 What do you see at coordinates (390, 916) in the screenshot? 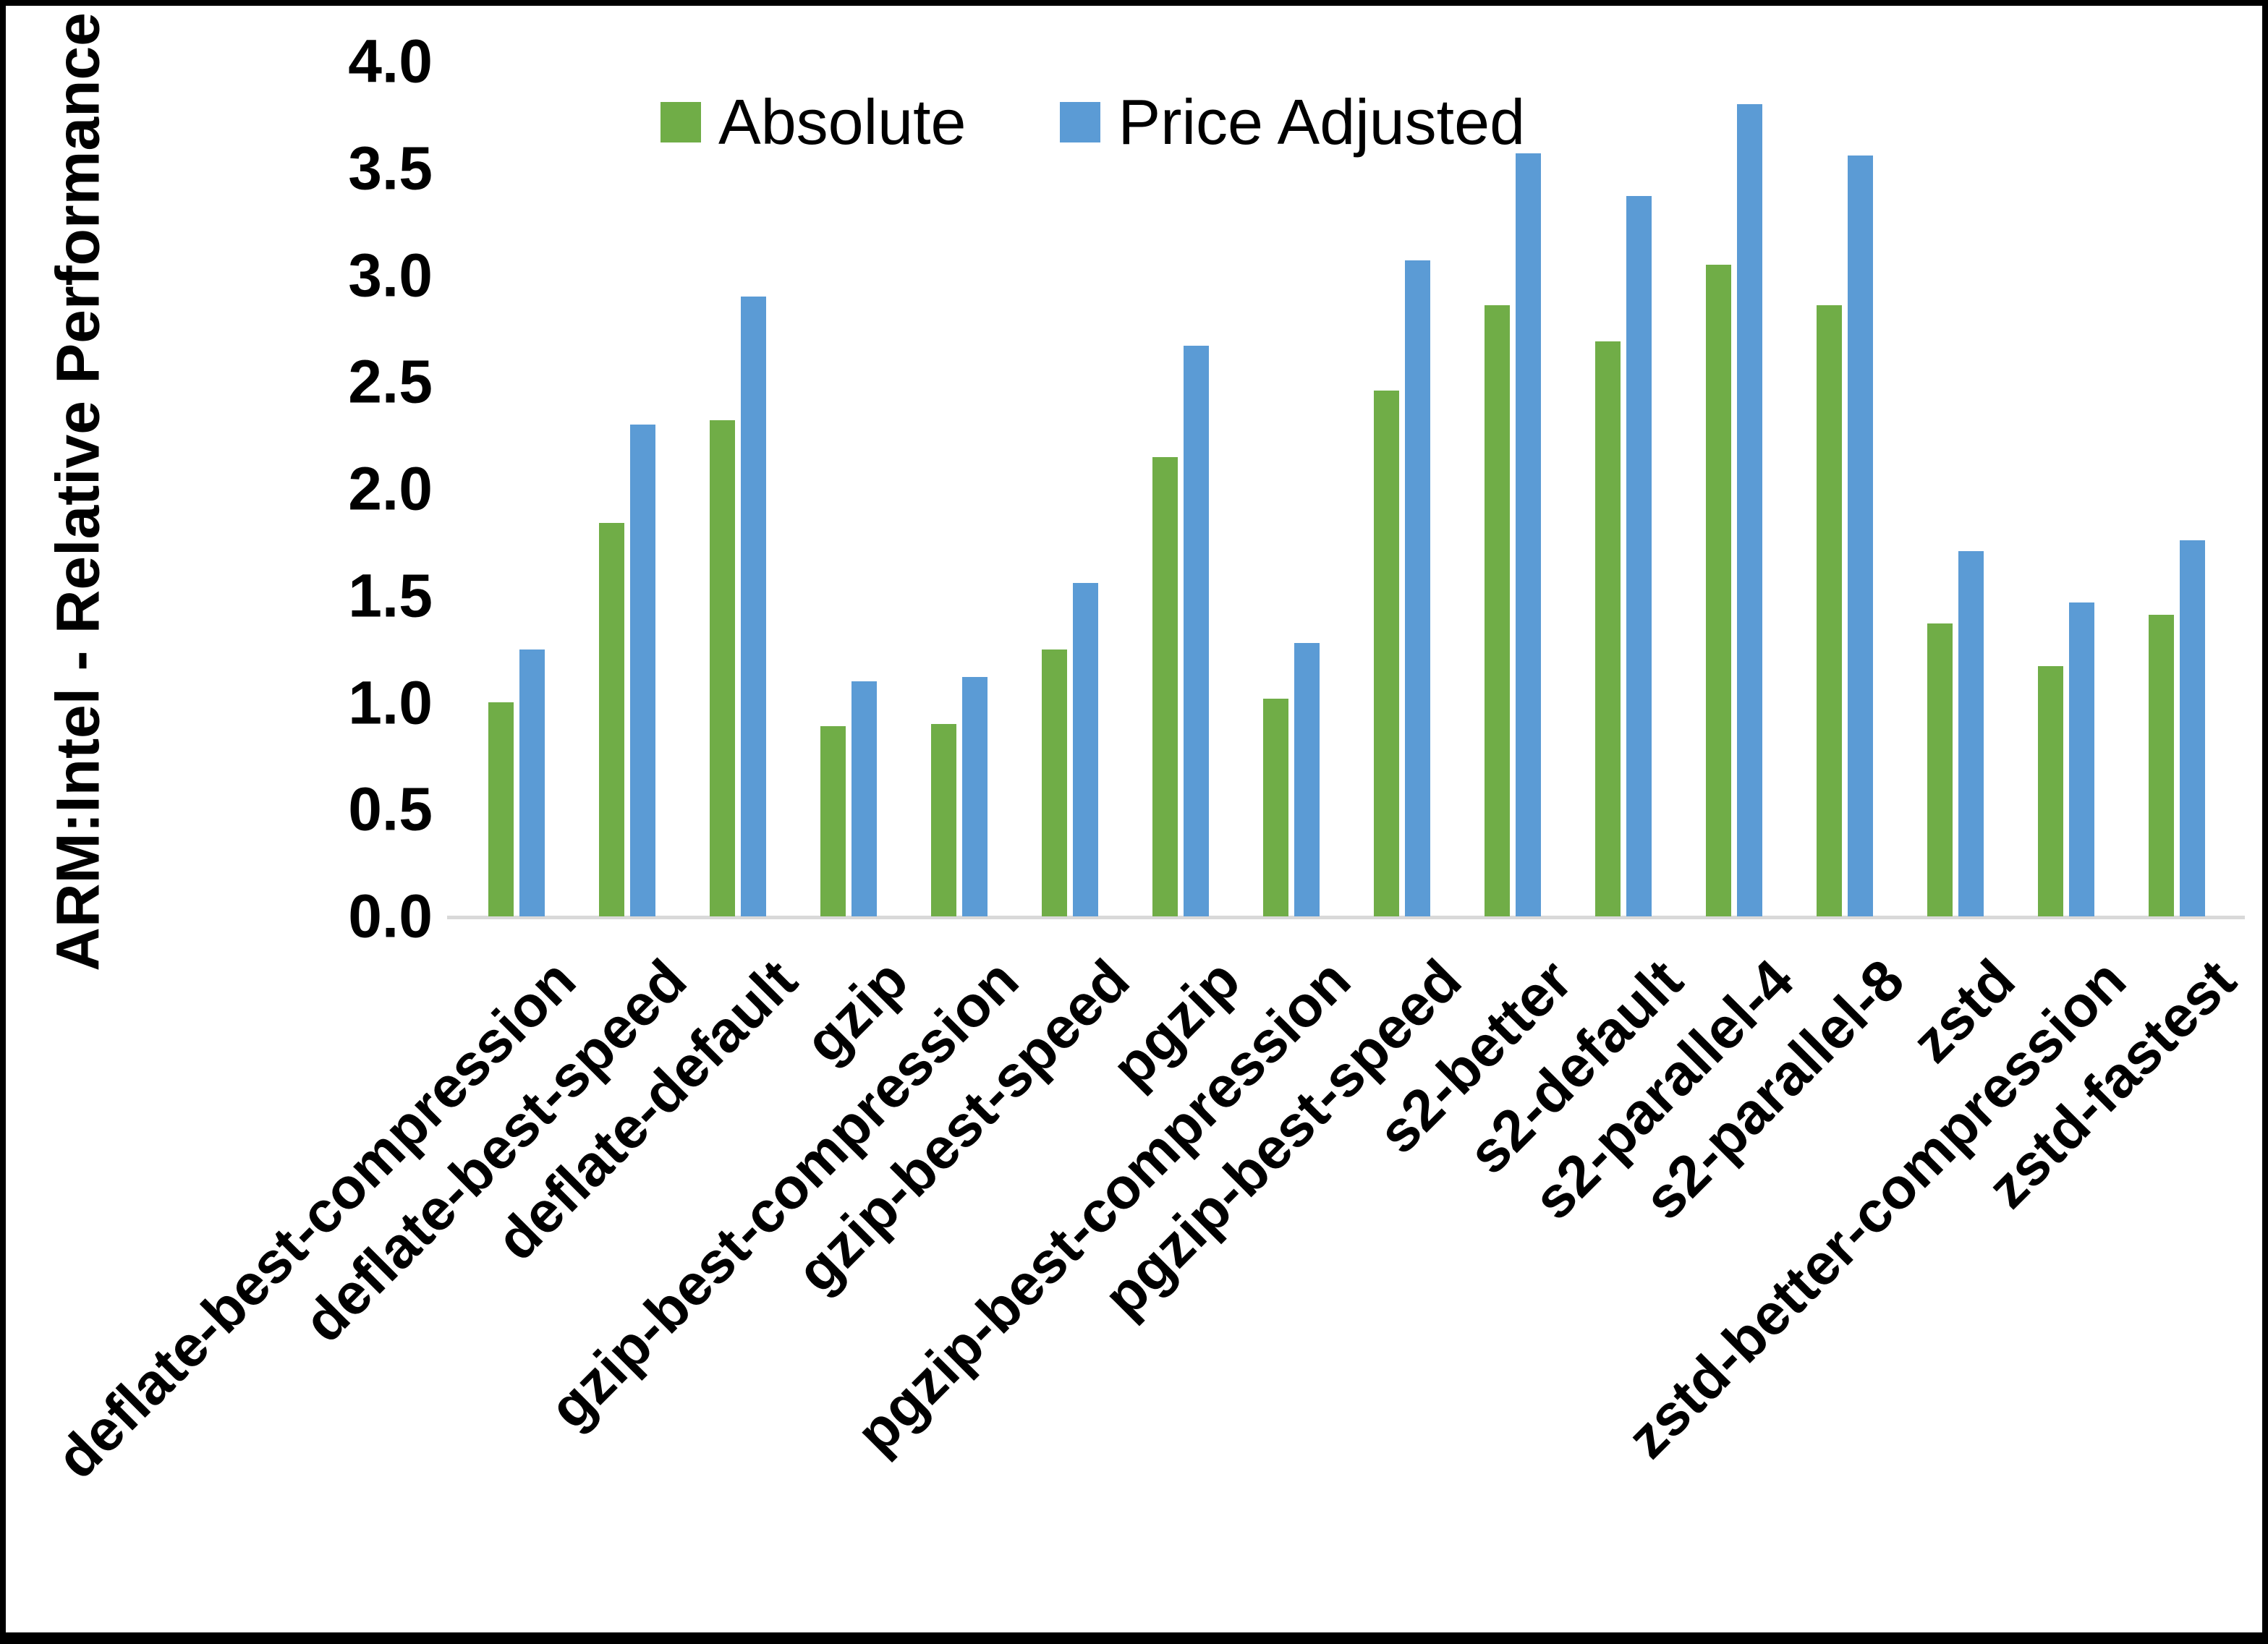
I see `y-tick-label: 0.0` at bounding box center [390, 916].